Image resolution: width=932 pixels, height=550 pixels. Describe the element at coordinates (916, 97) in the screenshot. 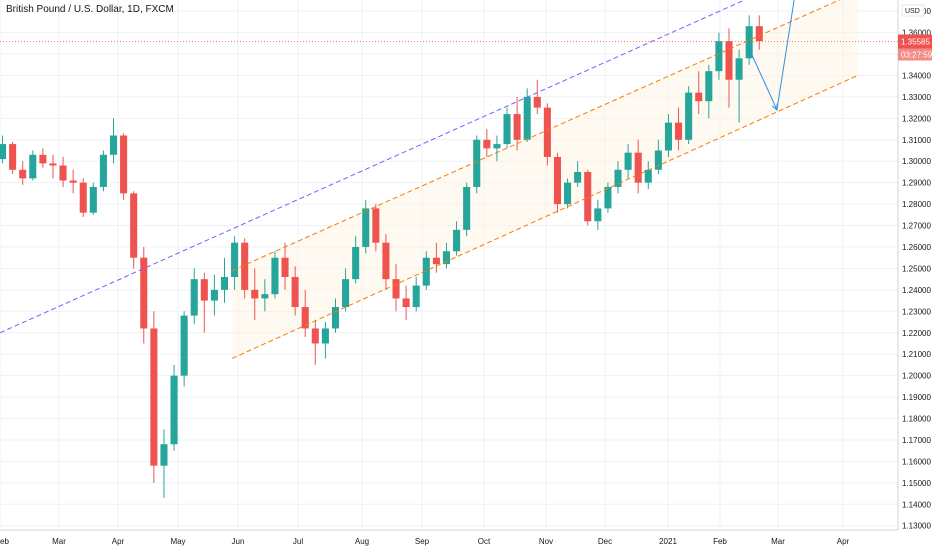

I see `y-tick-label: 1.33000` at that location.